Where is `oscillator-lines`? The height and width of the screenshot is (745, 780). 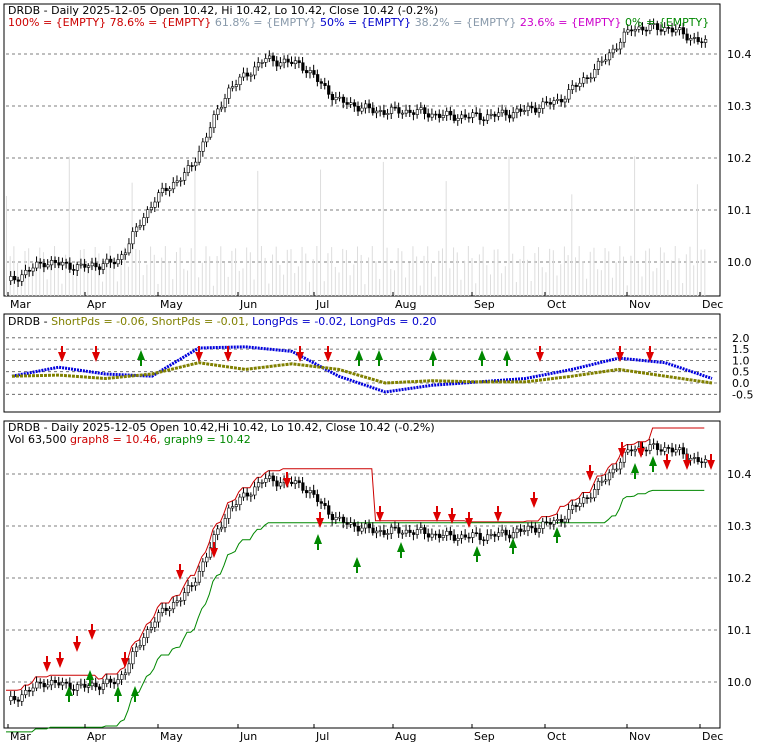
oscillator-lines is located at coordinates (362, 369).